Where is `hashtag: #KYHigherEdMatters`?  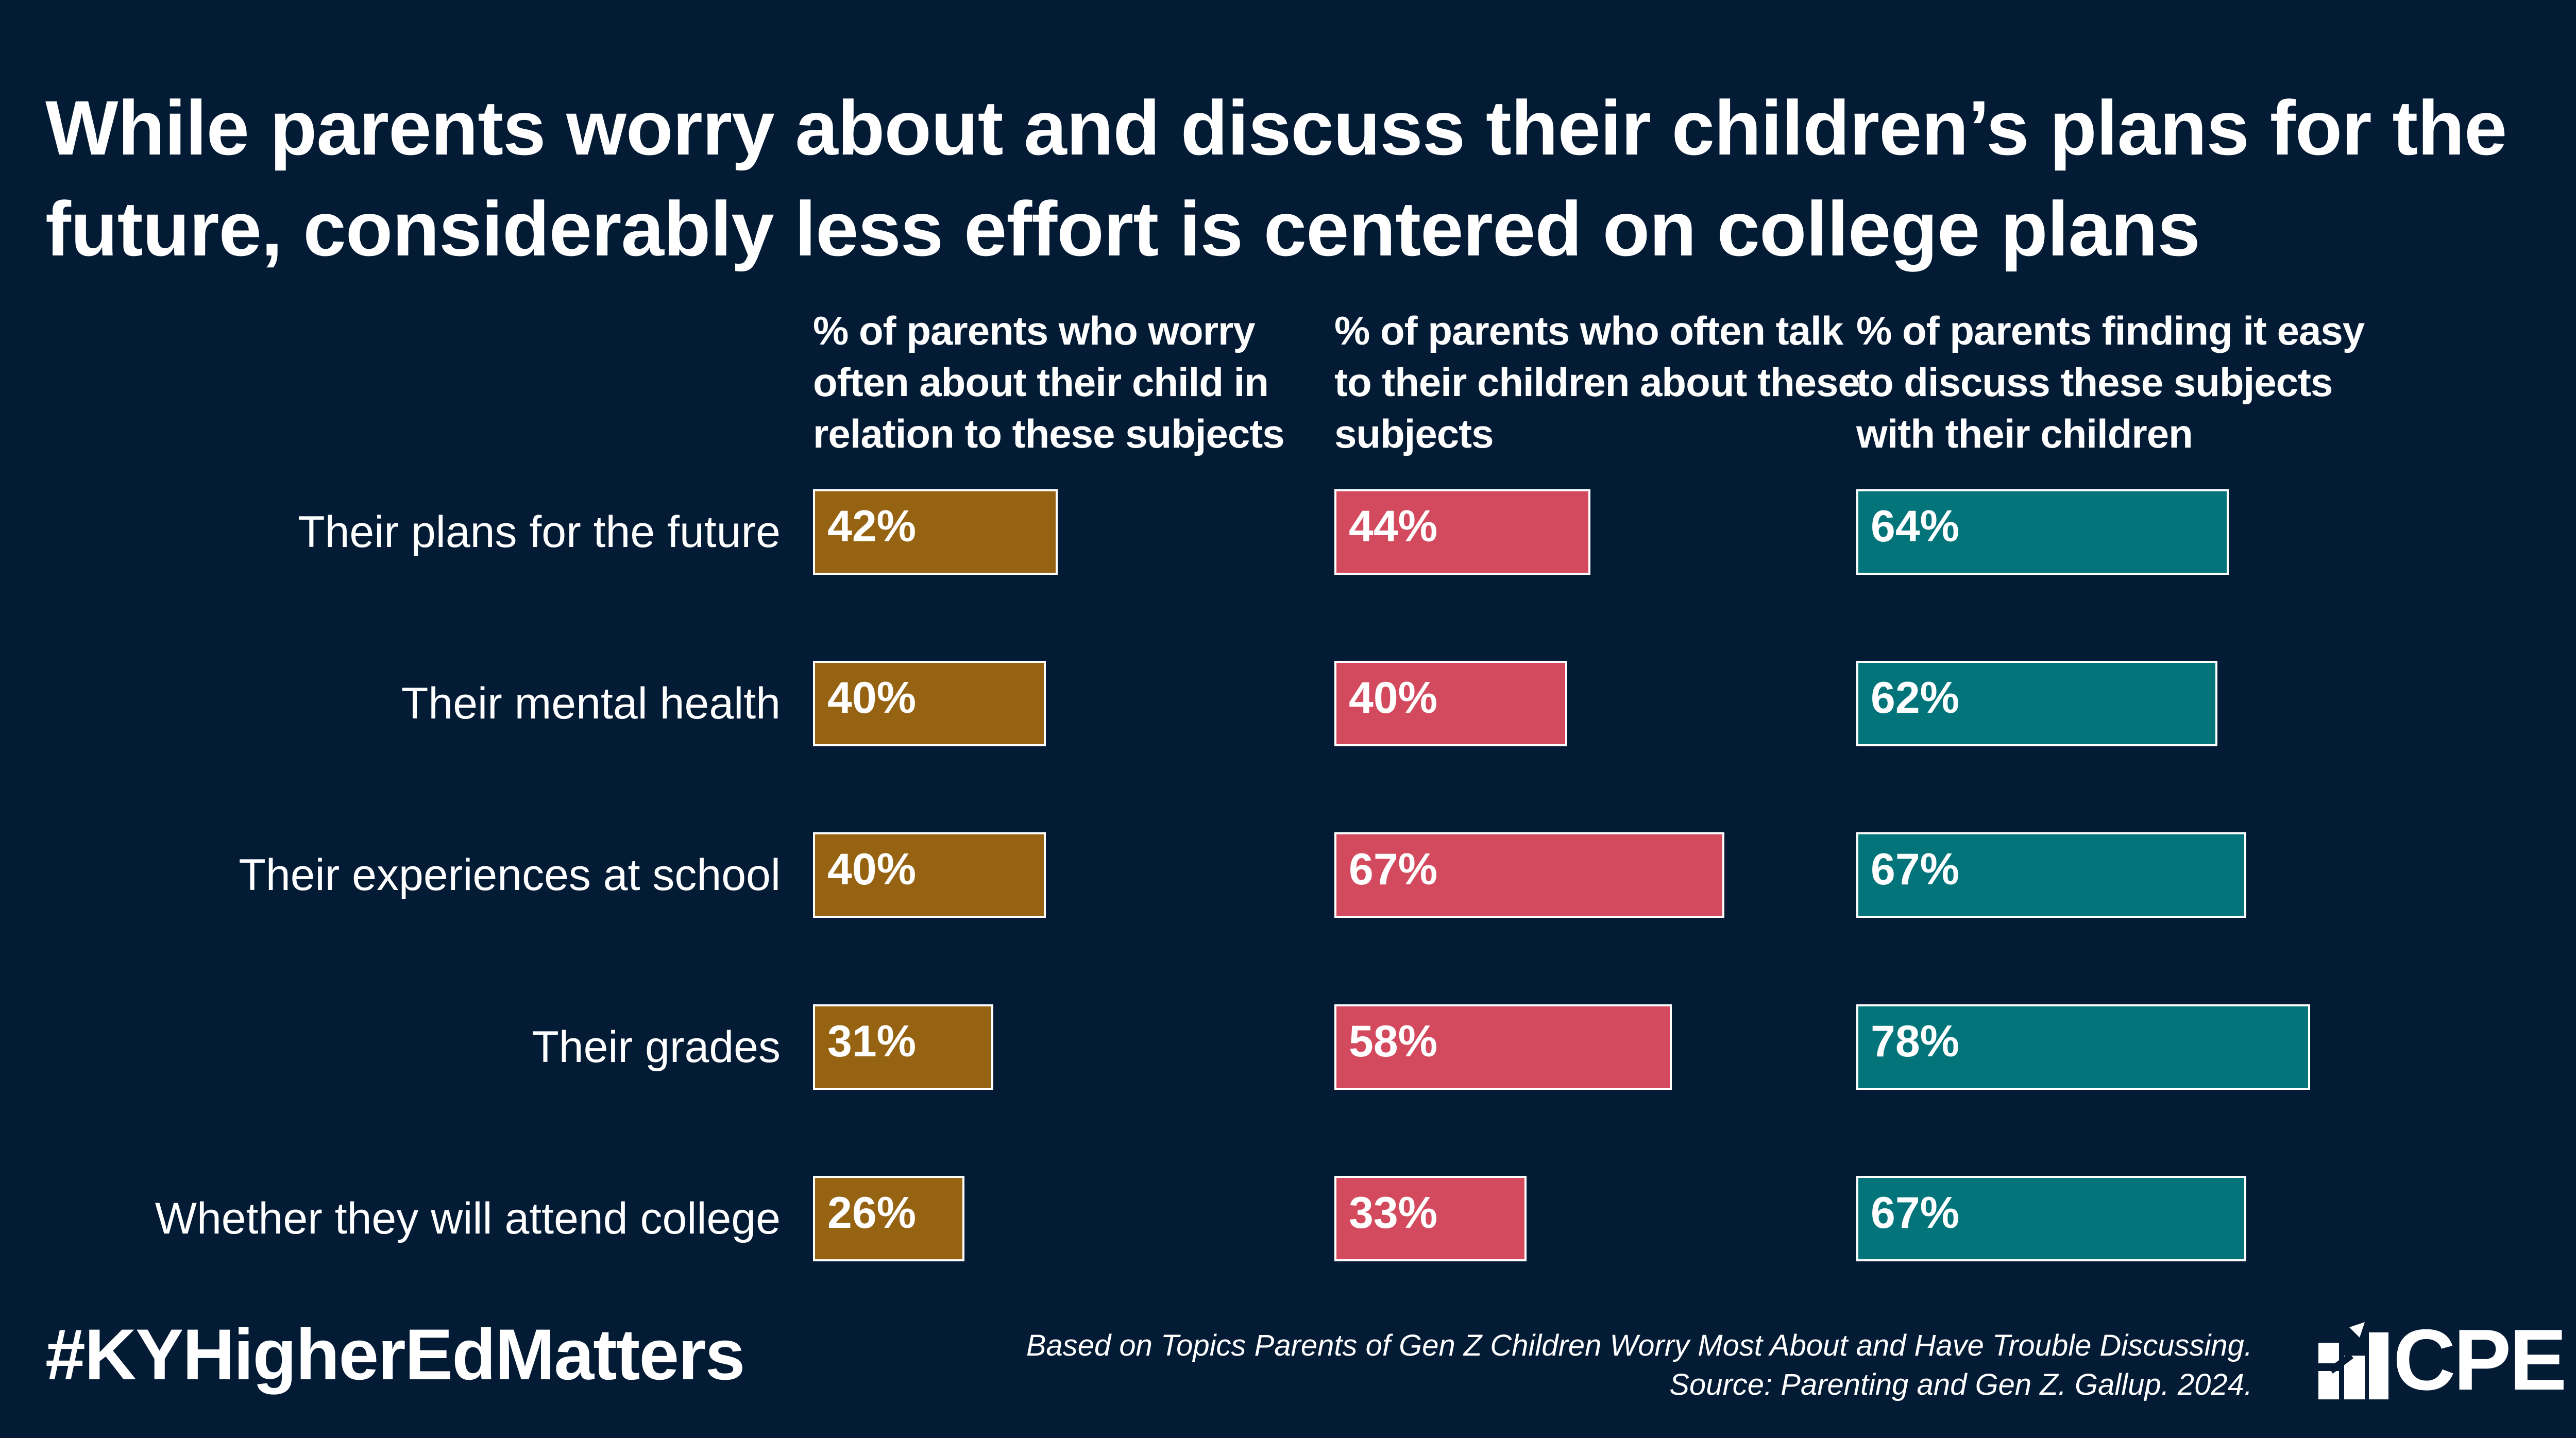 hashtag: #KYHigherEdMatters is located at coordinates (395, 1354).